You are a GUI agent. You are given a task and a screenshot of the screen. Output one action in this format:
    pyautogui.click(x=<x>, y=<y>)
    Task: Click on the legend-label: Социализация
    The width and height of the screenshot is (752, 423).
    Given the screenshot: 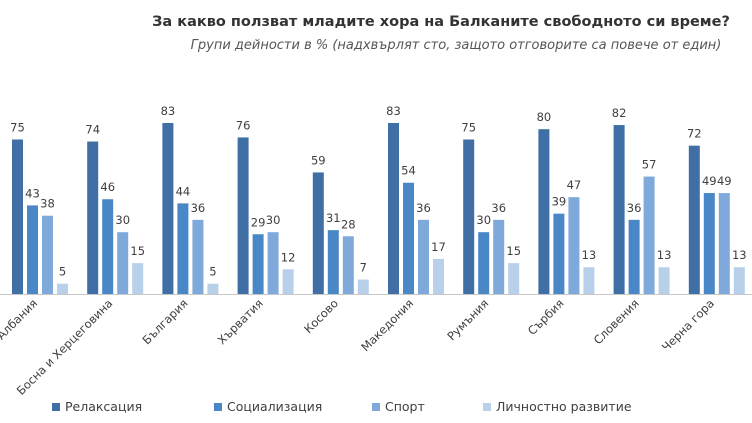 What is the action you would take?
    pyautogui.click(x=274, y=406)
    